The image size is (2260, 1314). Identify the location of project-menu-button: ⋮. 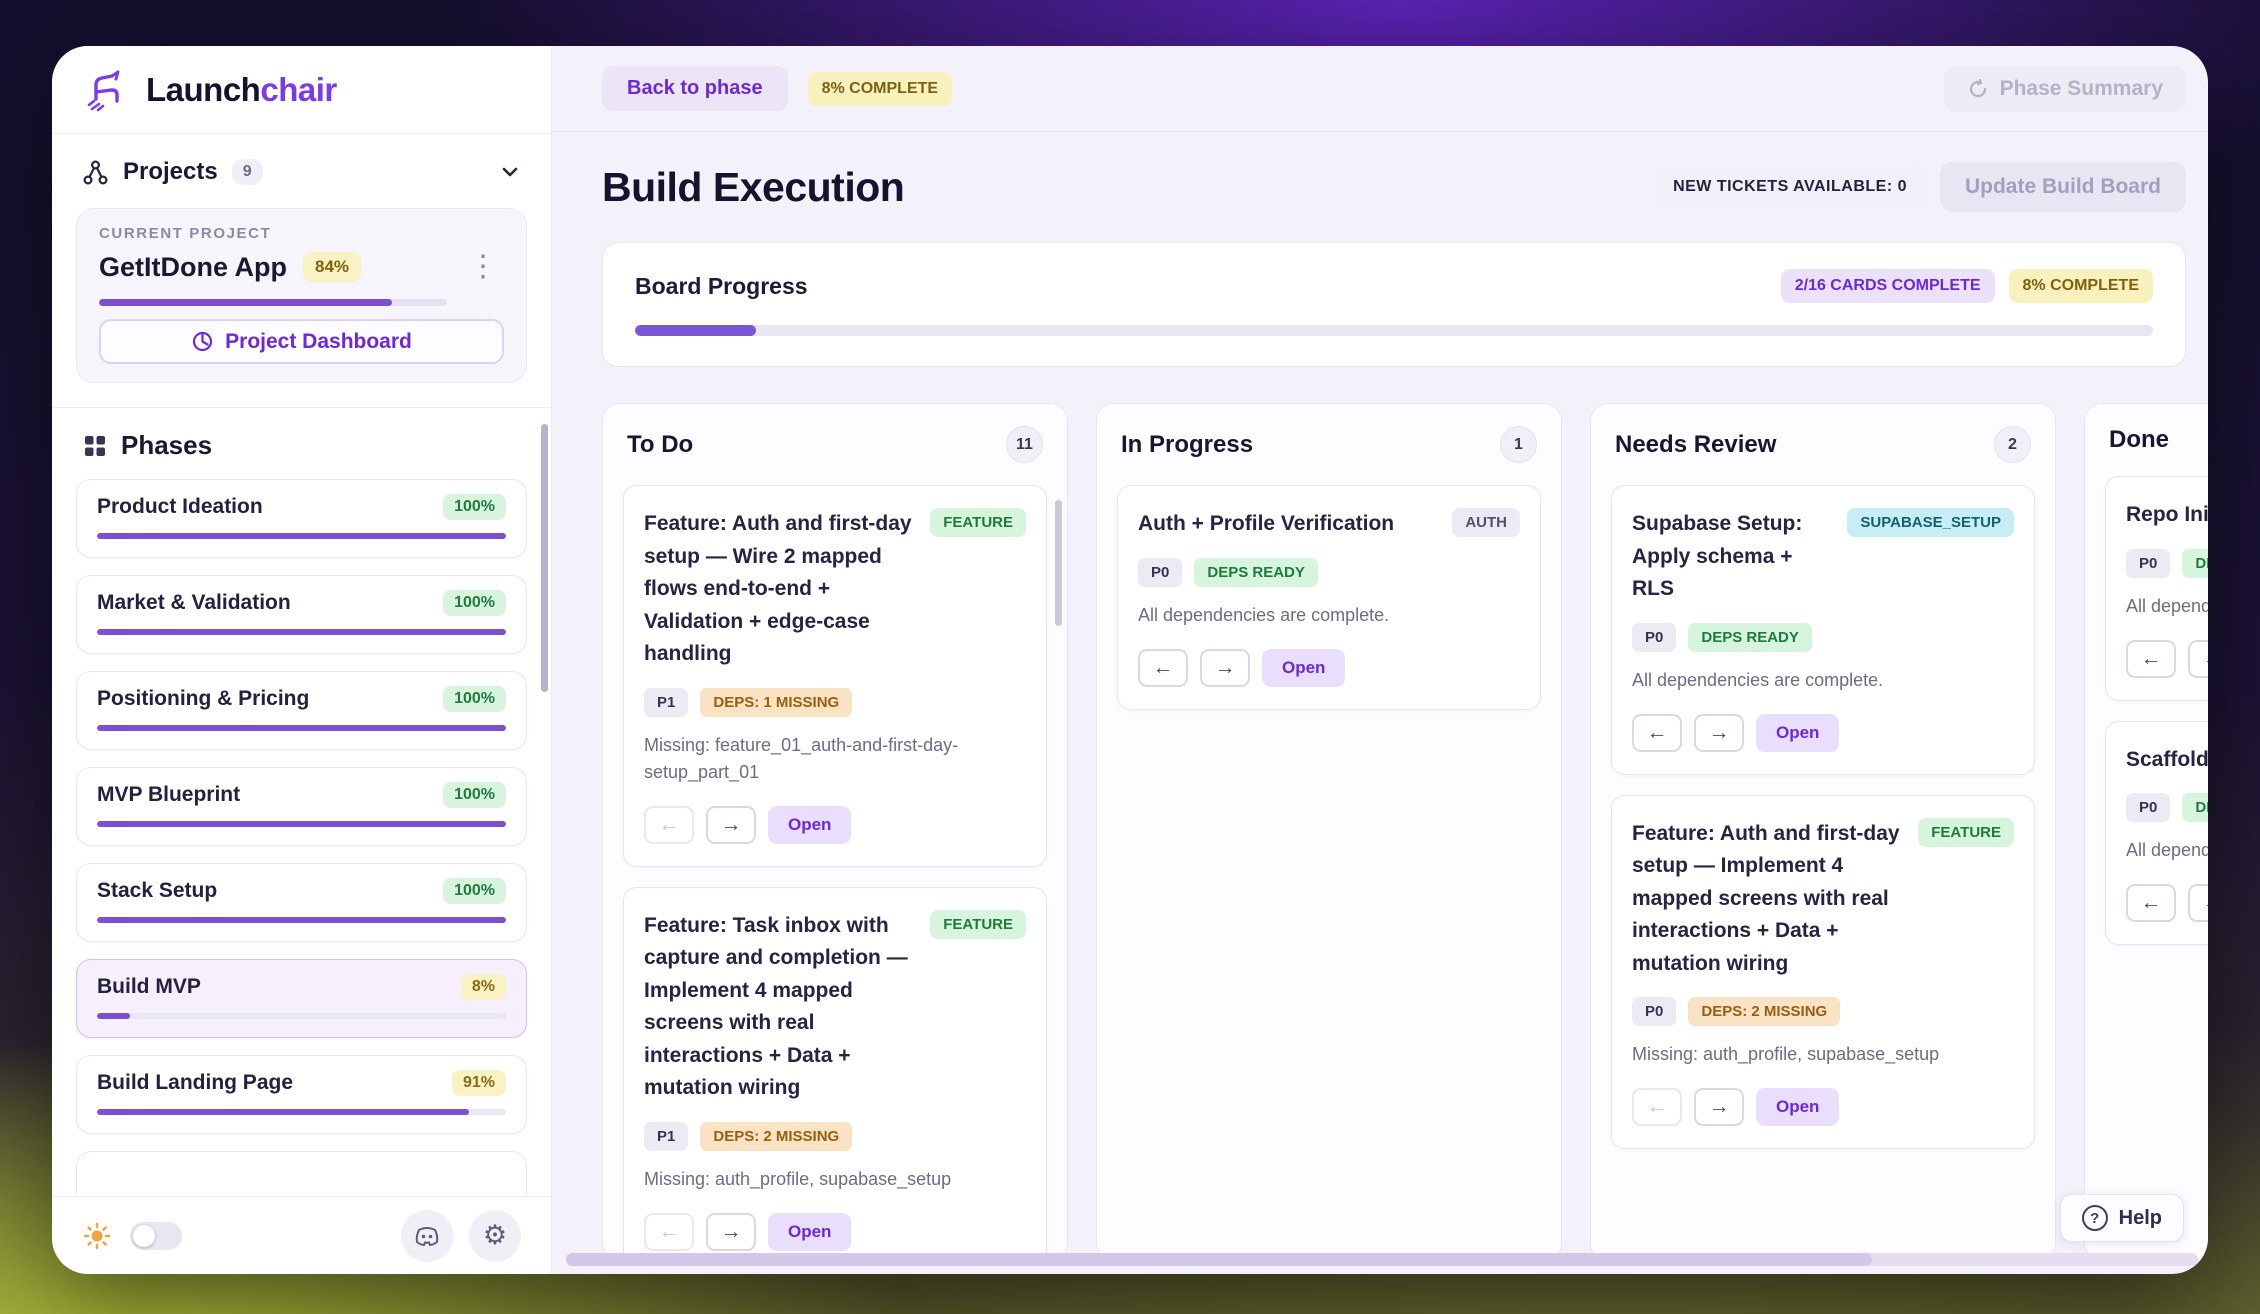
(483, 267).